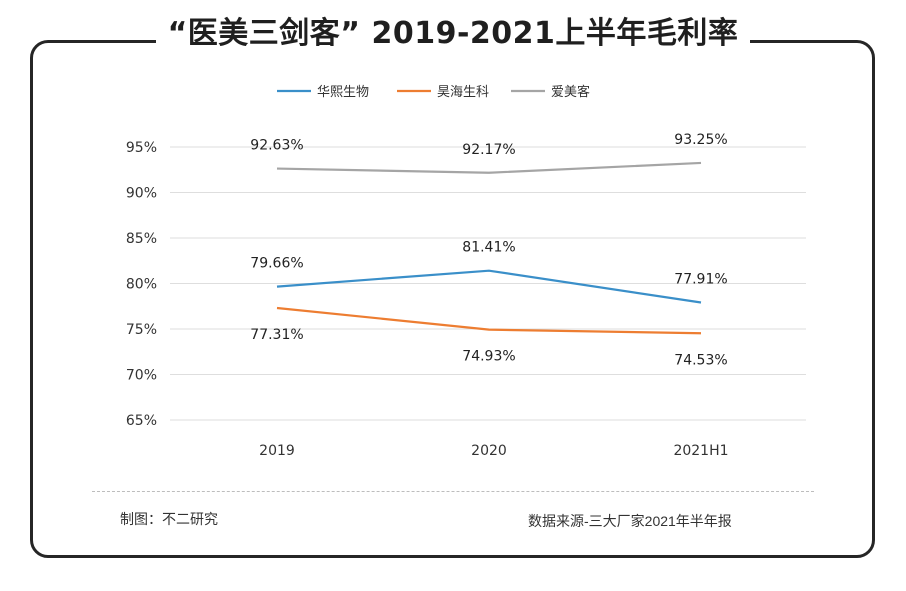 This screenshot has width=906, height=591. What do you see at coordinates (570, 92) in the screenshot?
I see `legend-label: 爱美客` at bounding box center [570, 92].